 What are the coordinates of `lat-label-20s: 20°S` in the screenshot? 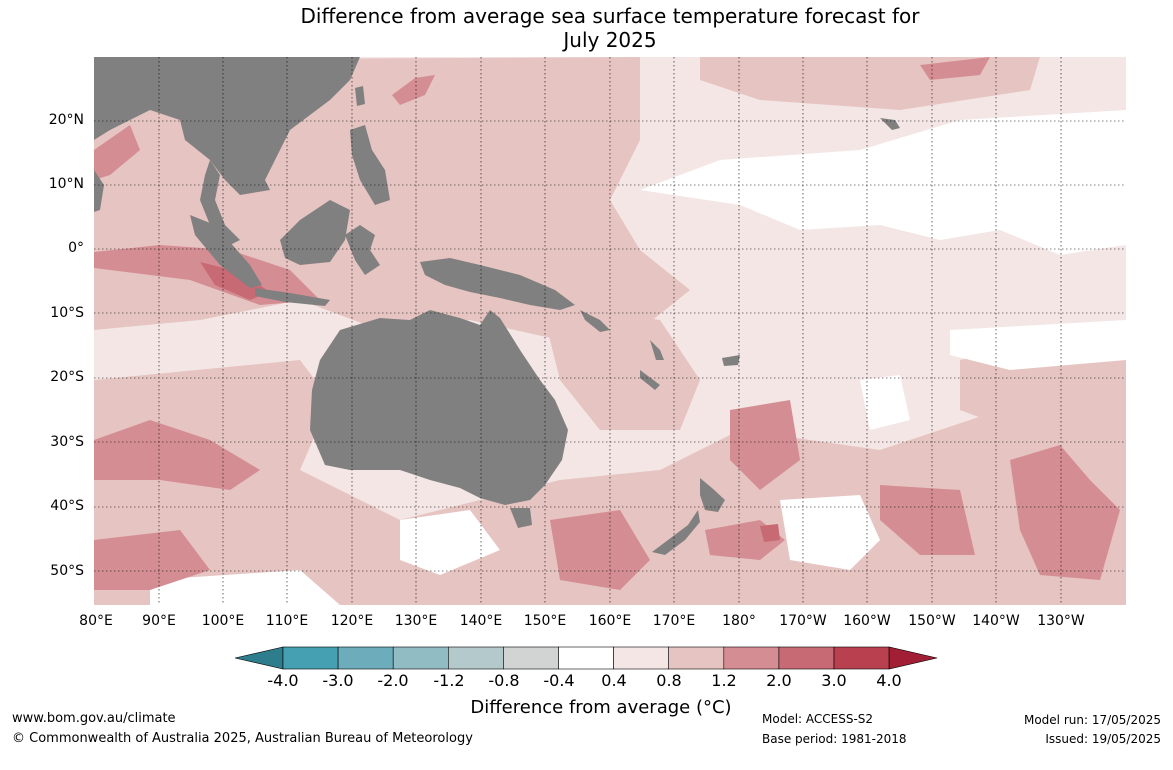 It's located at (67, 377).